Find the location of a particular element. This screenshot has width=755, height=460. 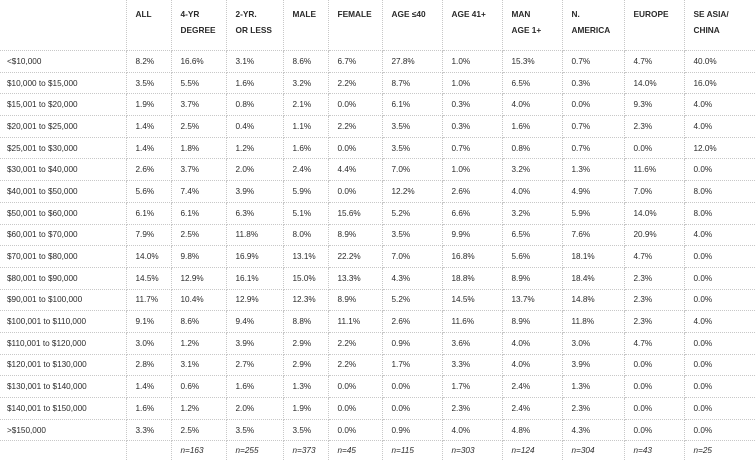

row-label: $70,001 to $80,000 is located at coordinates (63, 256).